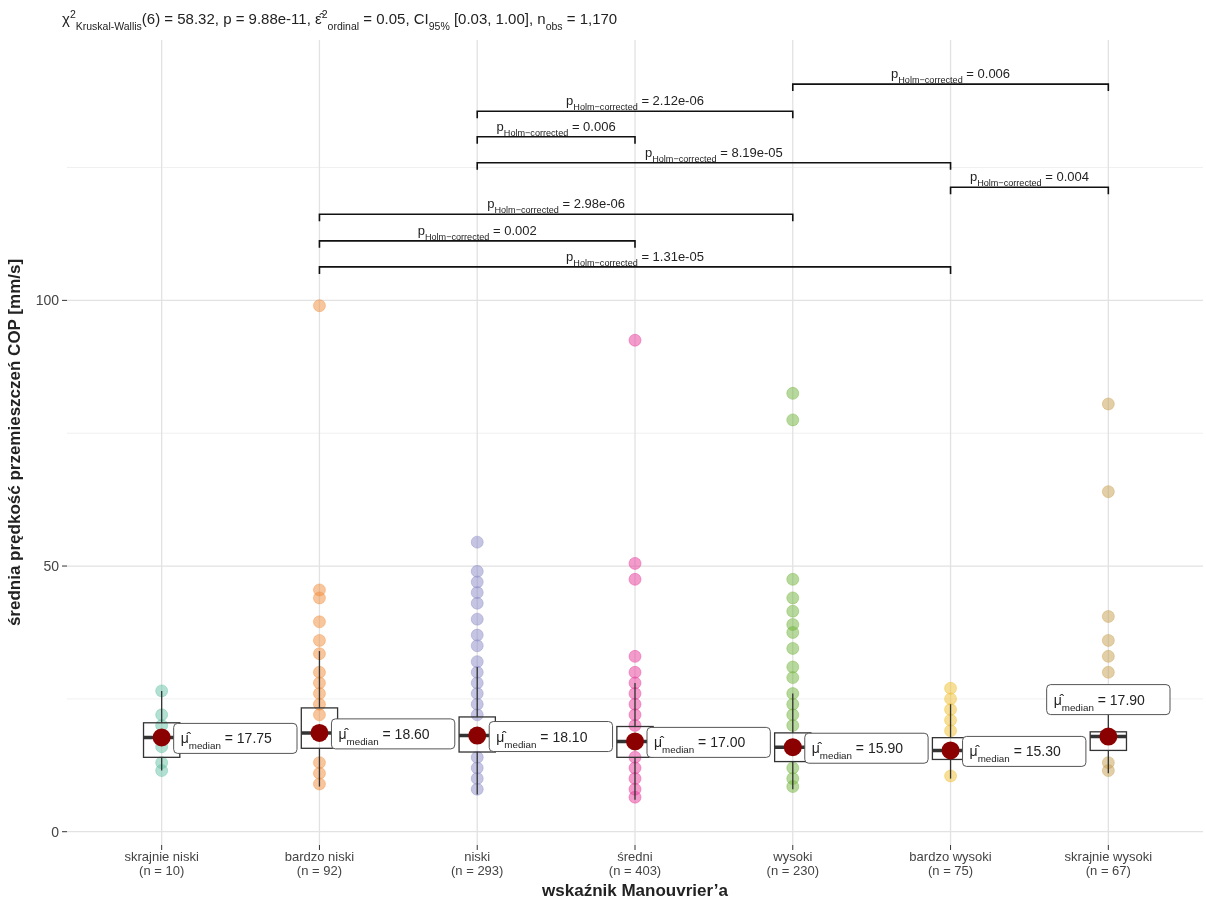 Image resolution: width=1206 pixels, height=904 pixels. What do you see at coordinates (55, 831) in the screenshot?
I see `y-tick-label: 0` at bounding box center [55, 831].